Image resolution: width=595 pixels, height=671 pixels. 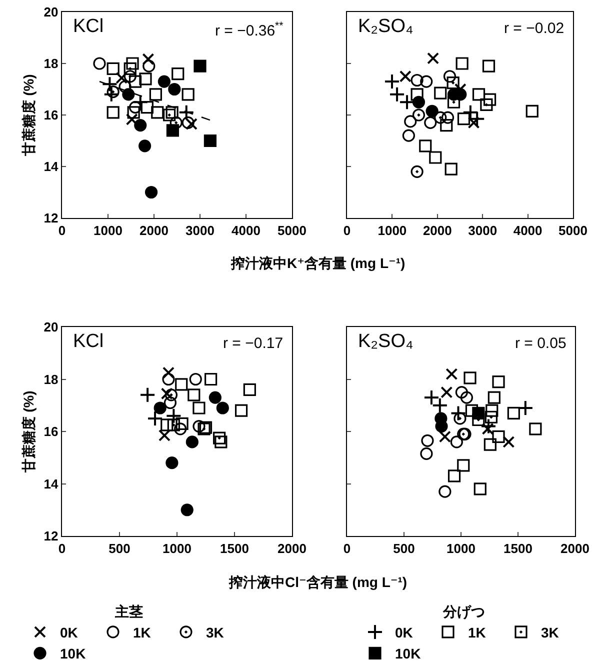 What do you see at coordinates (318, 263) in the screenshot?
I see `x-axis-title: 搾汁液中K⁺含有量 (mg L⁻¹)` at bounding box center [318, 263].